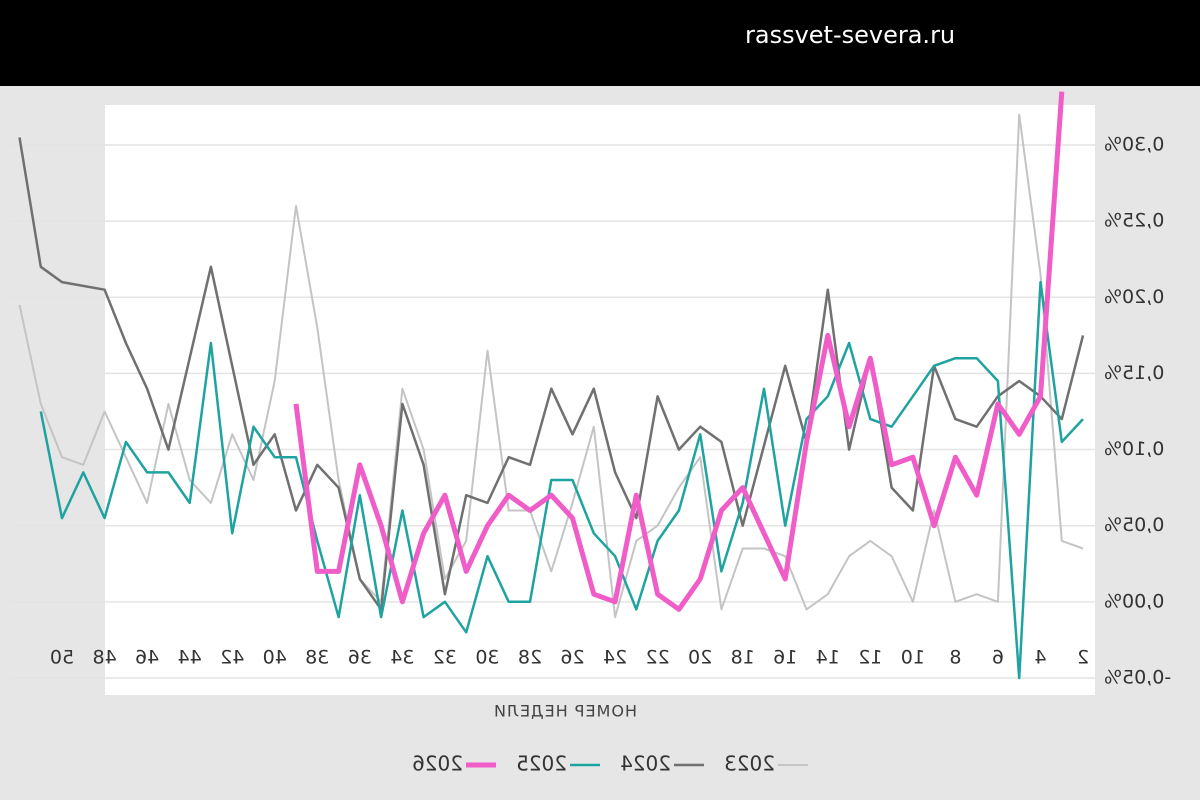  I want to click on x-tick-label: 2, so click(1083, 658).